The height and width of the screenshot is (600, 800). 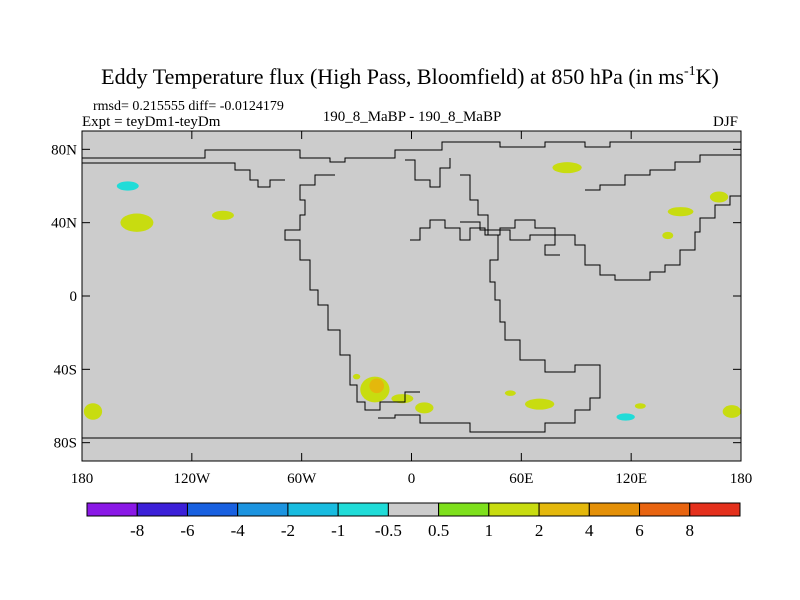 I want to click on stats-label: rmsd= 0.215555 diff= -0.0124179, so click(x=188, y=106).